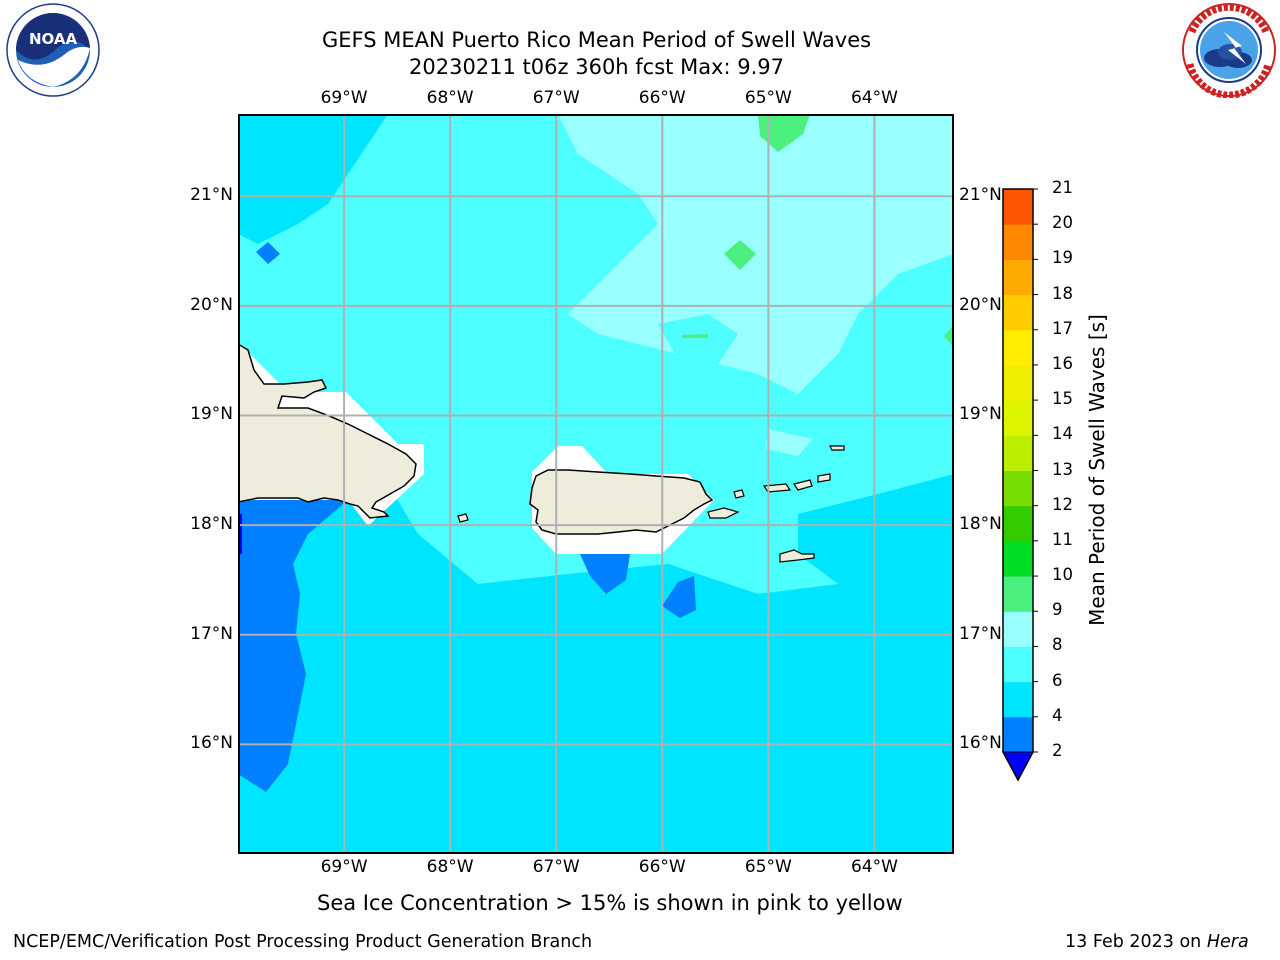  What do you see at coordinates (1227, 942) in the screenshot?
I see `footer-host: Hera` at bounding box center [1227, 942].